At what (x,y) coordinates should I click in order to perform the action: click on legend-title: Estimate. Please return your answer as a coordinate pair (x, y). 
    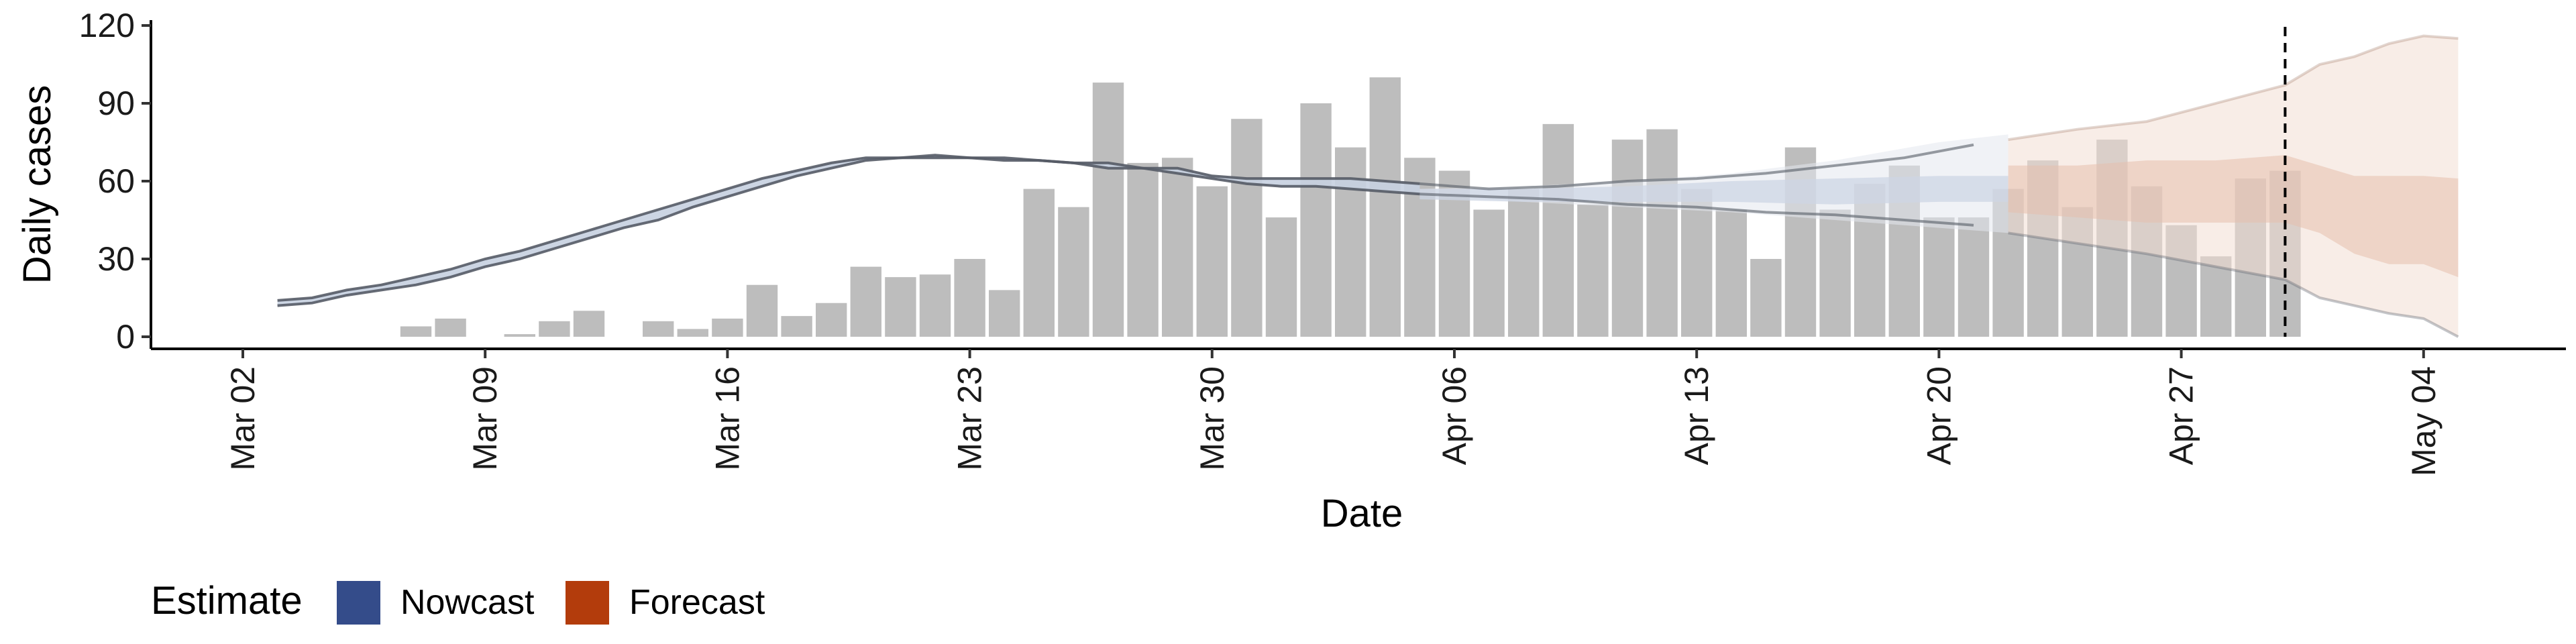
    Looking at the image, I should click on (227, 601).